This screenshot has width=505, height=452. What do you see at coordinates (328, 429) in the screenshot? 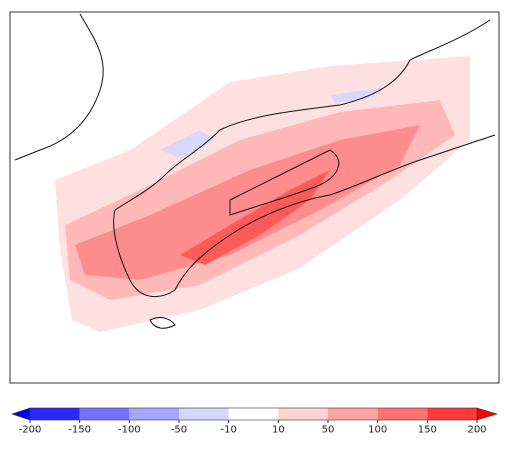
I see `colorbar-tick-label: 50` at bounding box center [328, 429].